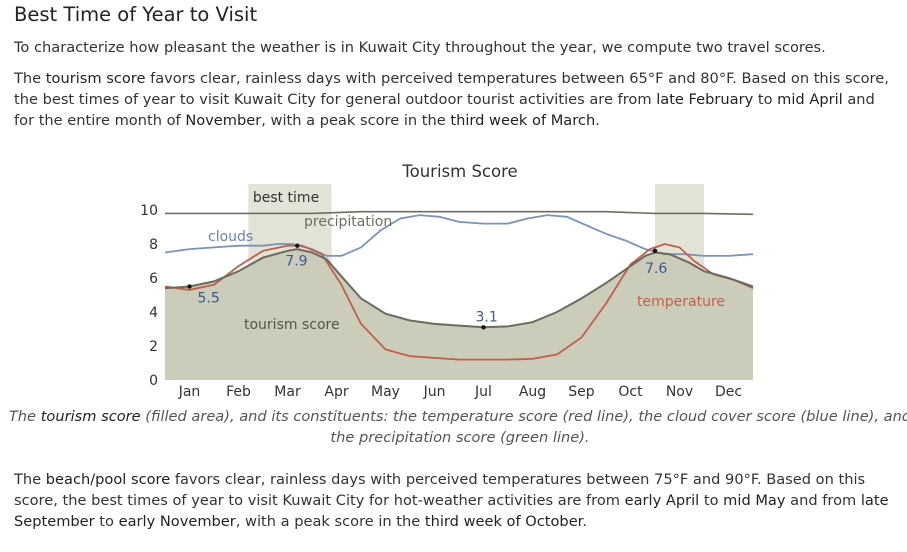 This screenshot has width=907, height=552. Describe the element at coordinates (728, 392) in the screenshot. I see `x-tick-label: Dec` at that location.